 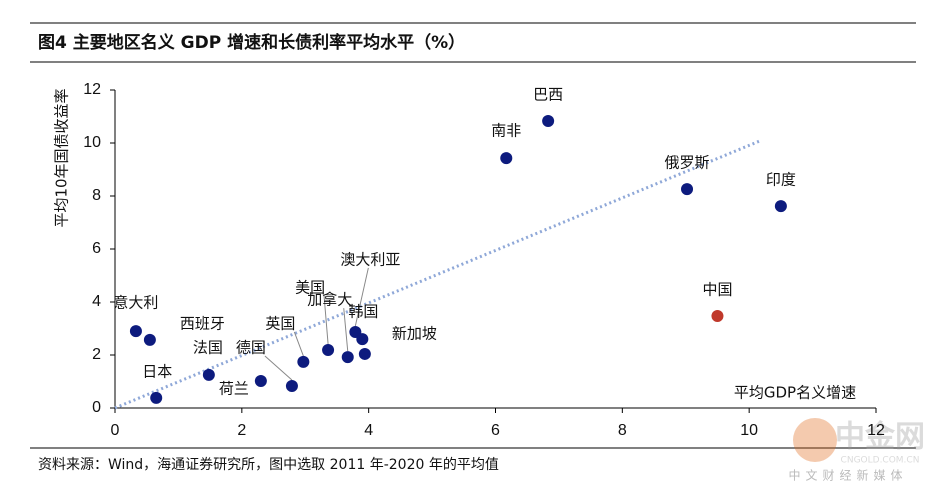 I want to click on point-label: 巴西, so click(x=548, y=95).